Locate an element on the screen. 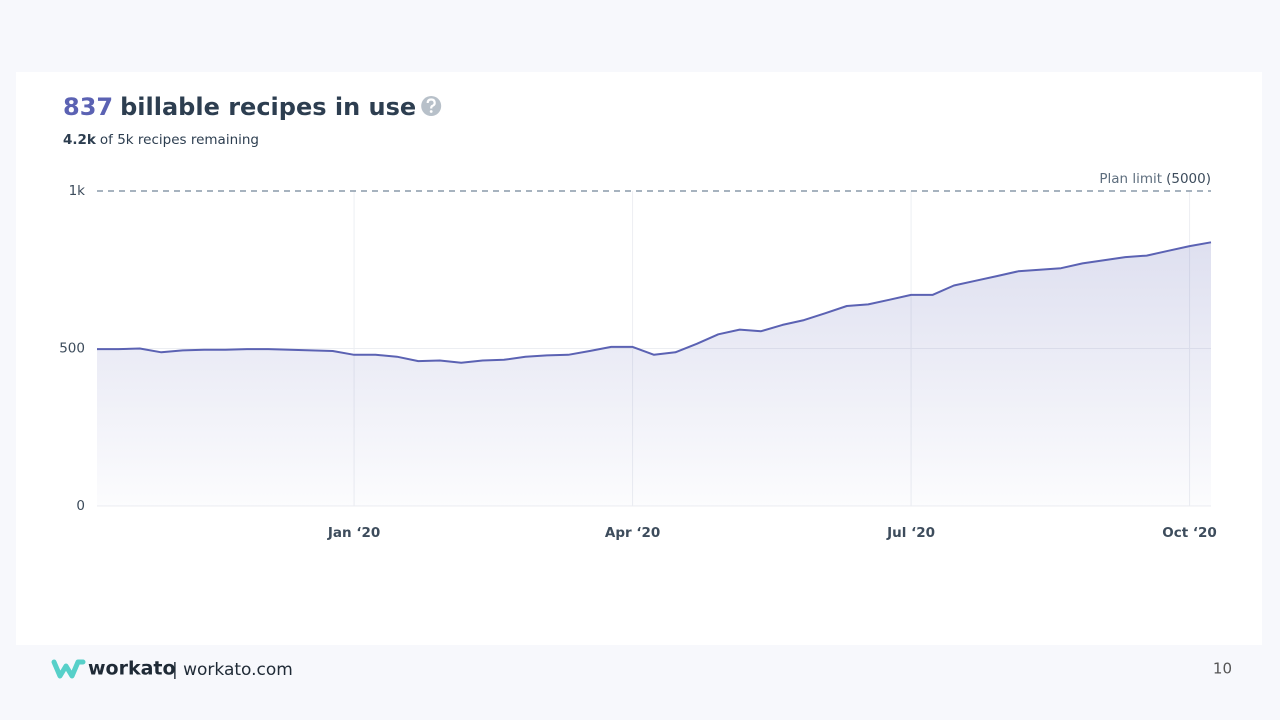 Image resolution: width=1280 pixels, height=720 pixels. logo-icon is located at coordinates (68, 669).